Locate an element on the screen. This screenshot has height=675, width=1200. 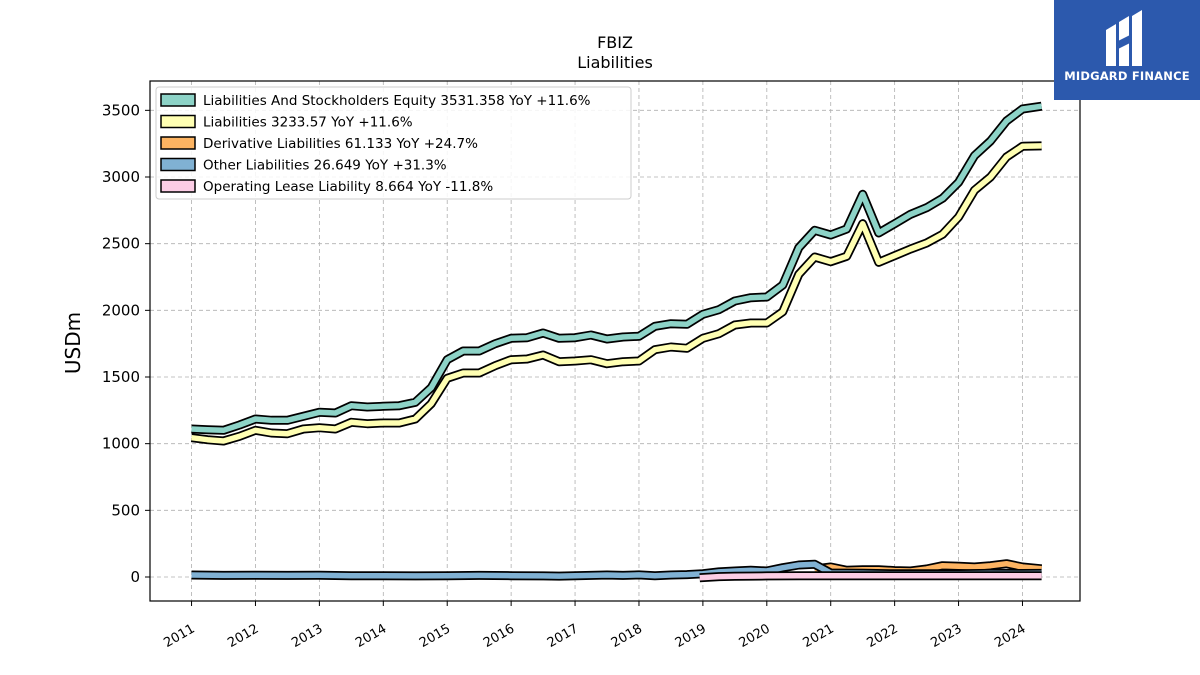
y-tick-label: 2000 is located at coordinates (121, 310).